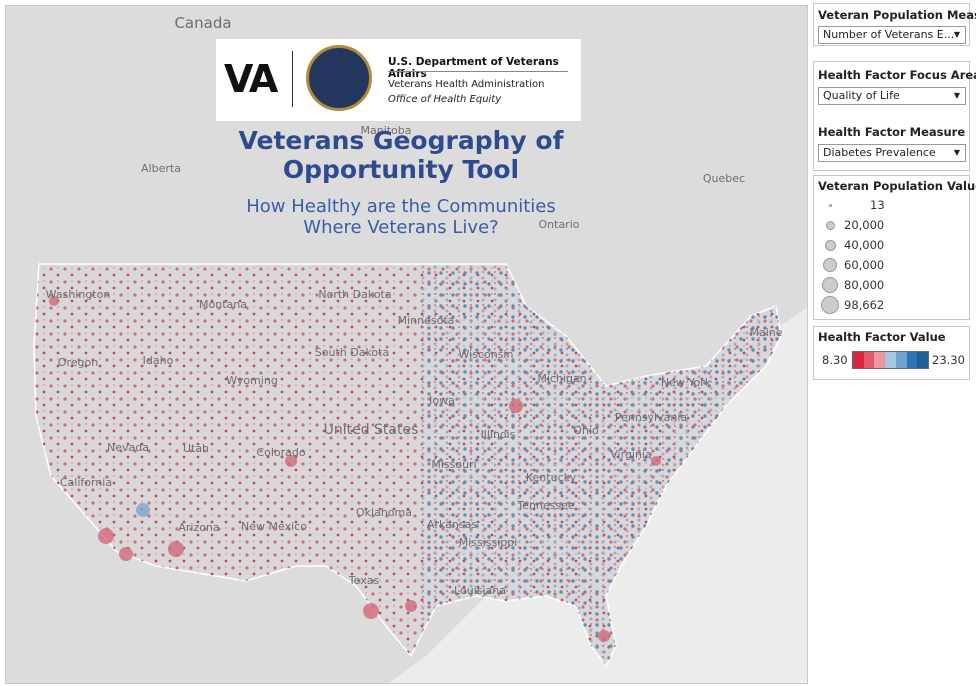 The width and height of the screenshot is (976, 686). What do you see at coordinates (864, 225) in the screenshot?
I see `size-label: 20,000` at bounding box center [864, 225].